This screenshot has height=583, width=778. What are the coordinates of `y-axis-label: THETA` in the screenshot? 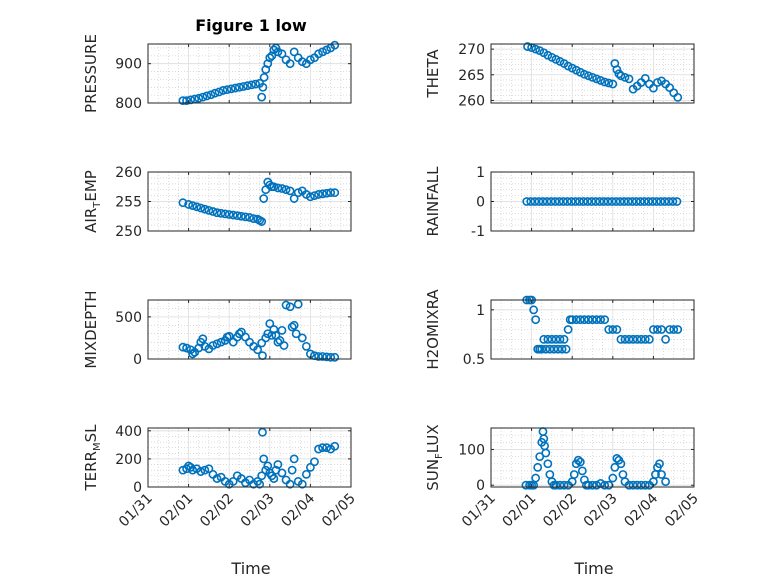 It's located at (433, 74).